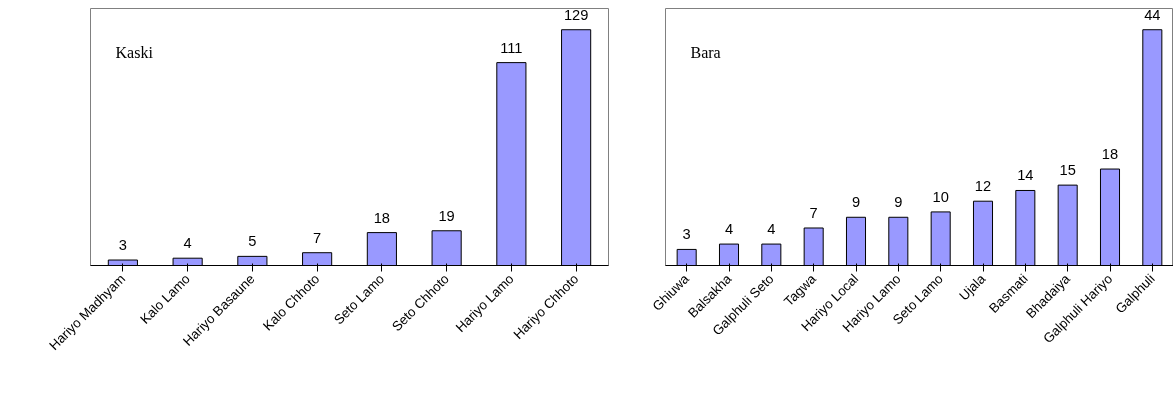 The height and width of the screenshot is (401, 1173). Describe the element at coordinates (252, 241) in the screenshot. I see `data-label: 5` at that location.